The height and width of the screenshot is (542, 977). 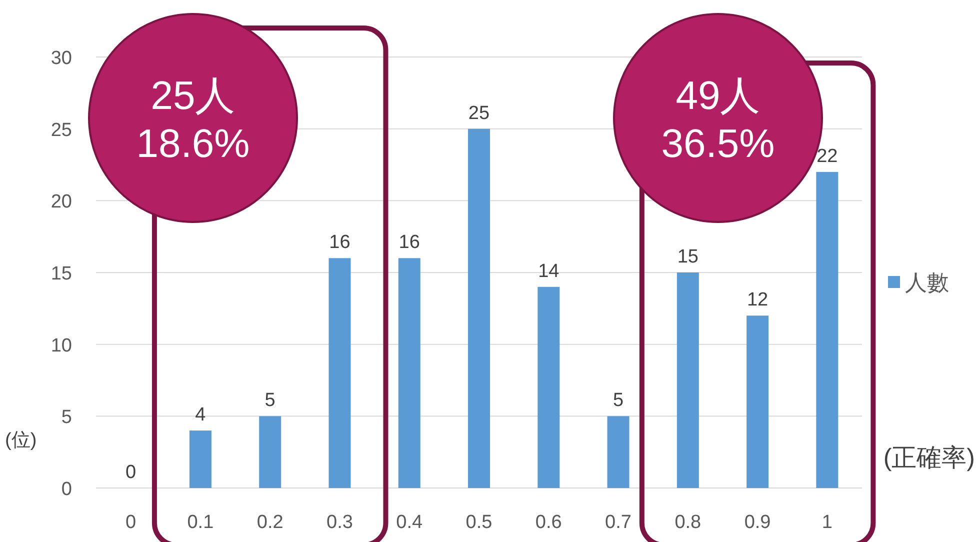 I want to click on data-label: 15, so click(x=687, y=257).